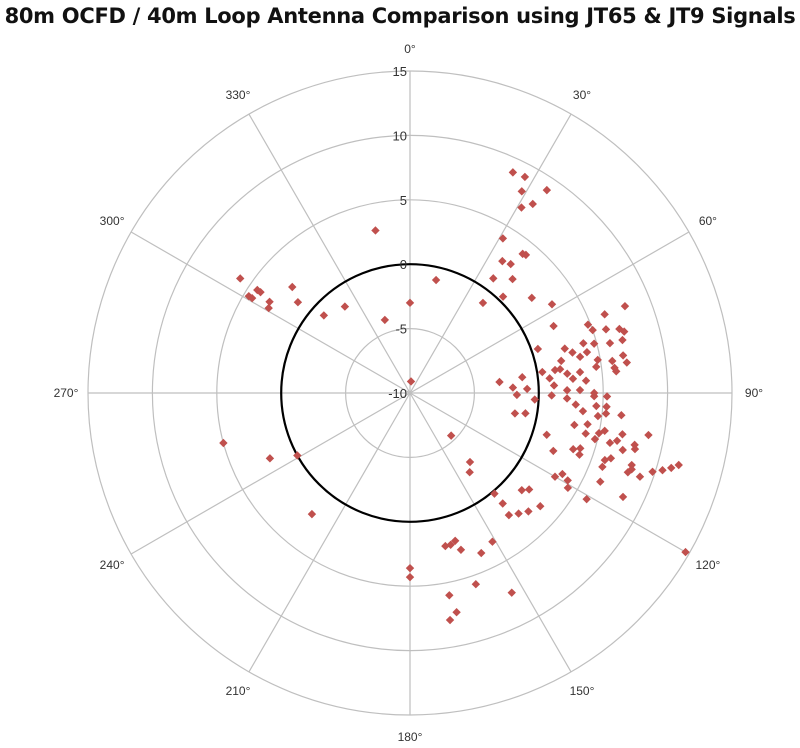 This screenshot has width=800, height=748. Describe the element at coordinates (401, 329) in the screenshot. I see `radial-tick-label: -5` at that location.